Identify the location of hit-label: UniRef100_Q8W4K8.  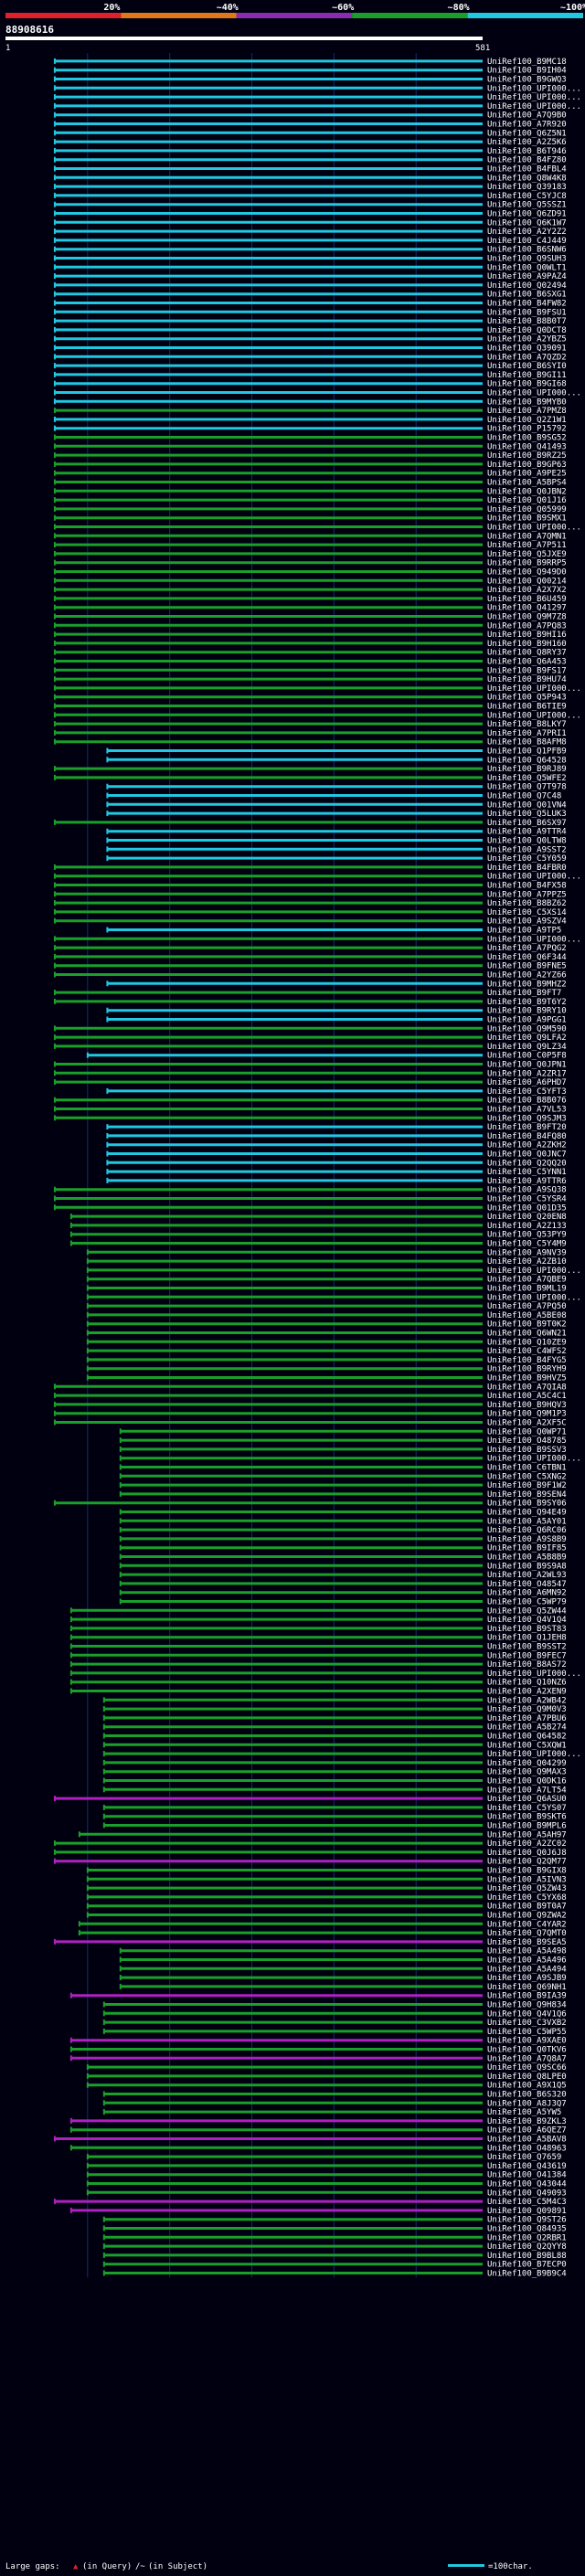
(527, 178).